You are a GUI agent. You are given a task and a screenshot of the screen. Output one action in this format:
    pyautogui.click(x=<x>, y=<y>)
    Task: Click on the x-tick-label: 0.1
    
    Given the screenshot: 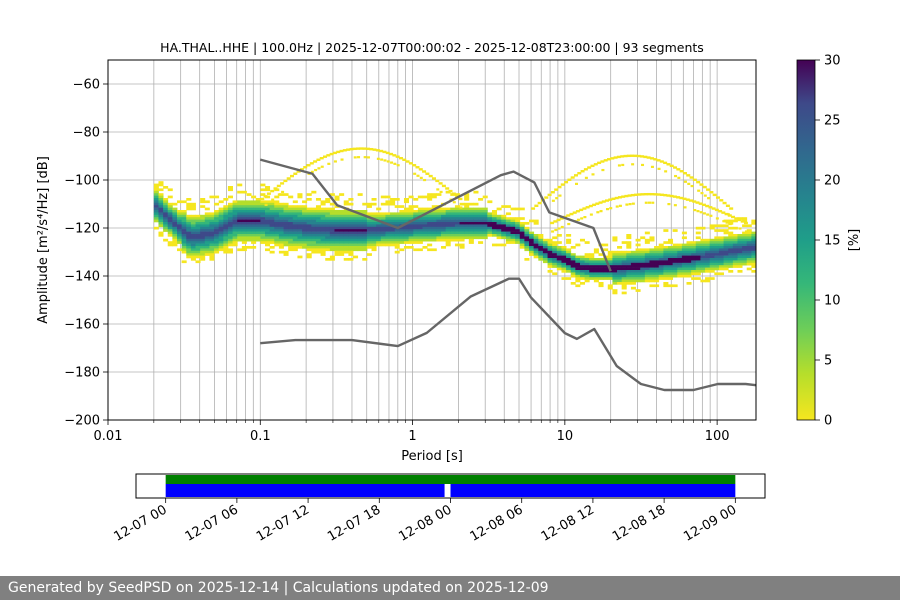 What is the action you would take?
    pyautogui.click(x=260, y=436)
    